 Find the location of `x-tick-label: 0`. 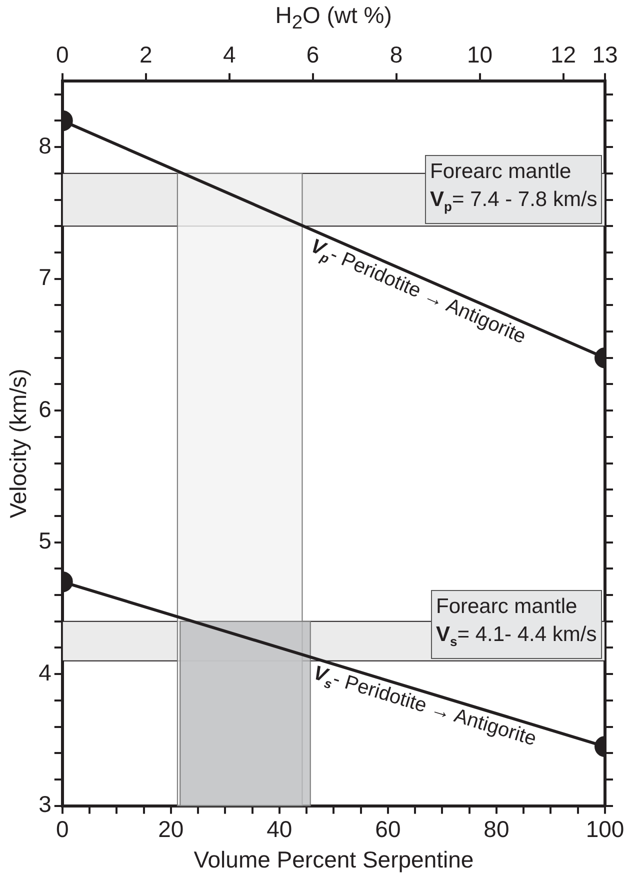

x-tick-label: 0 is located at coordinates (62, 829).